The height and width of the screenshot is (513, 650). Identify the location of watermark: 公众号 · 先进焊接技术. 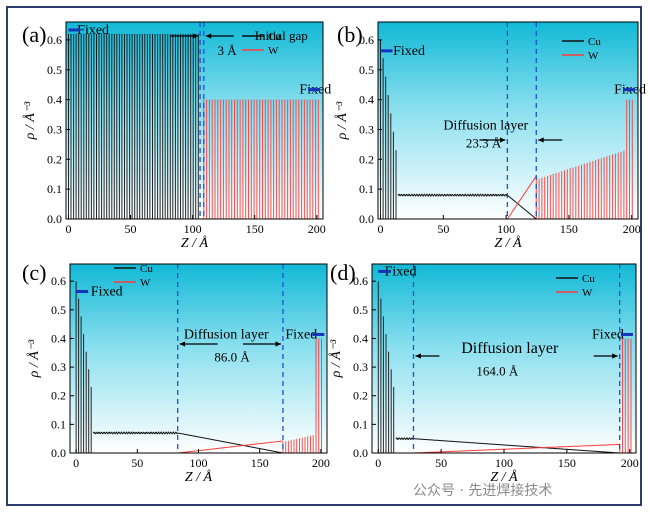
(483, 491).